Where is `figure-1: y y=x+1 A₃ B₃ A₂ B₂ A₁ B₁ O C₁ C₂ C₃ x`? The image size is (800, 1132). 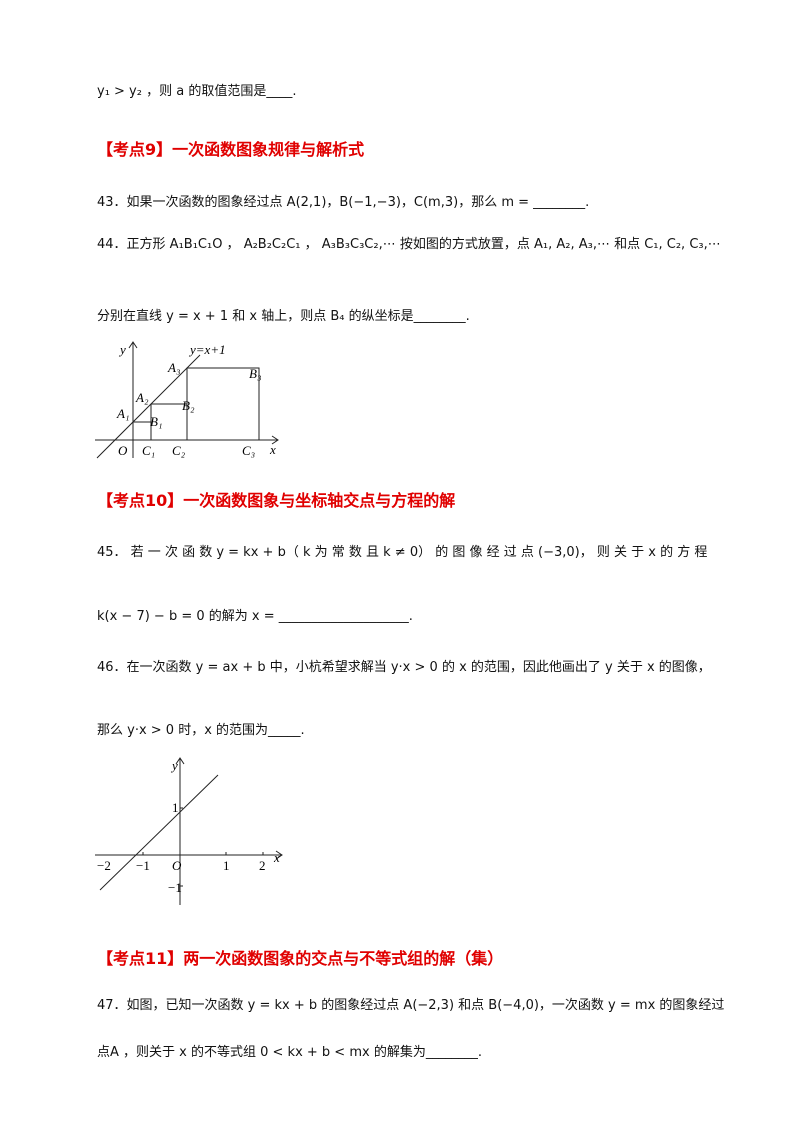 figure-1: y y=x+1 A₃ B₃ A₂ B₂ A₁ B₁ O C₁ C₂ C₃ x is located at coordinates (187, 400).